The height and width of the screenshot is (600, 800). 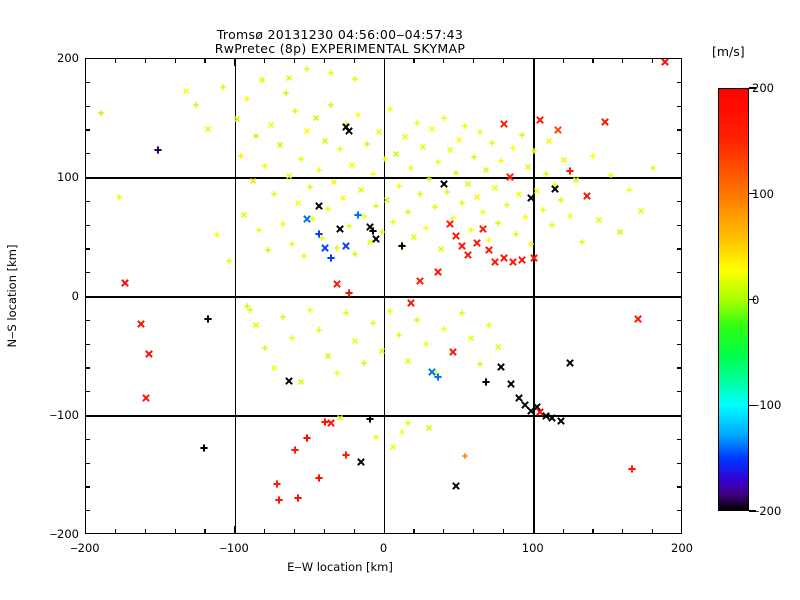 What do you see at coordinates (752, 405) in the screenshot?
I see `colorbar-tick` at bounding box center [752, 405].